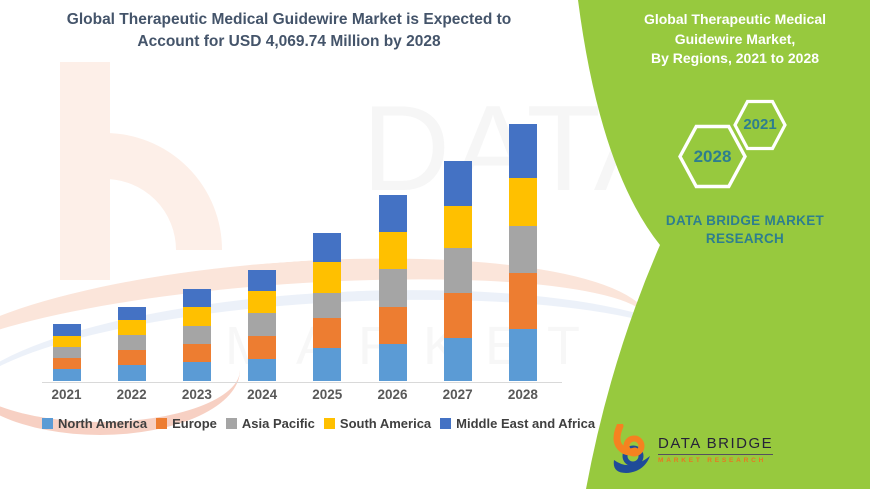 Image resolution: width=870 pixels, height=489 pixels. I want to click on bar-segment-south-america-2025, so click(327, 277).